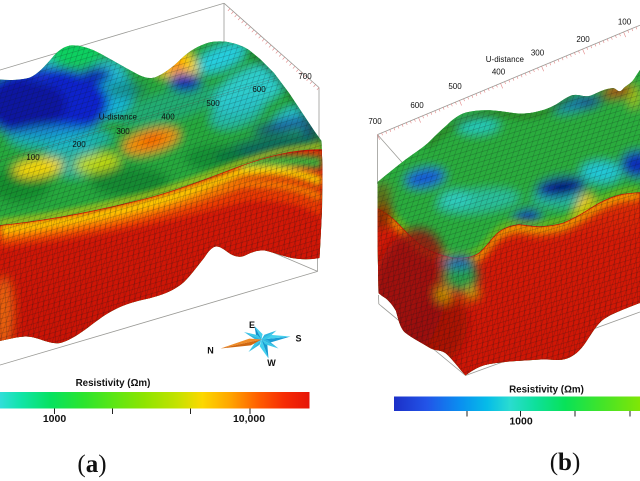 Image resolution: width=640 pixels, height=481 pixels. I want to click on svg-text: N, so click(210, 351).